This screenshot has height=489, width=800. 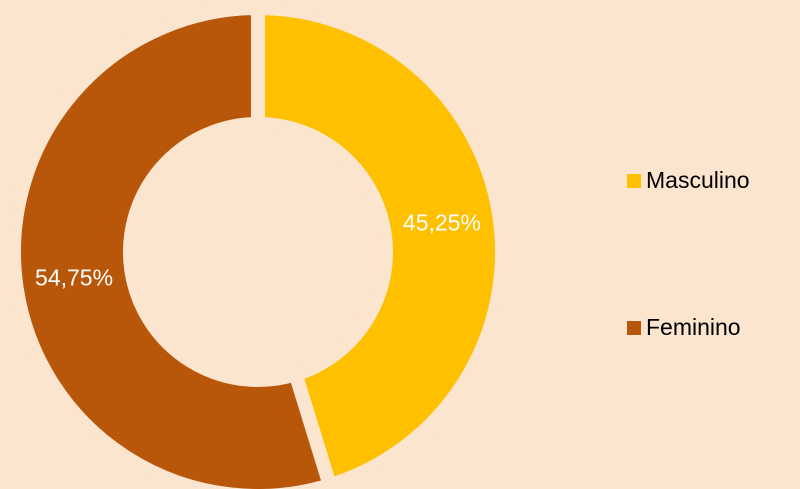 I want to click on legend-label: Feminino, so click(x=693, y=327).